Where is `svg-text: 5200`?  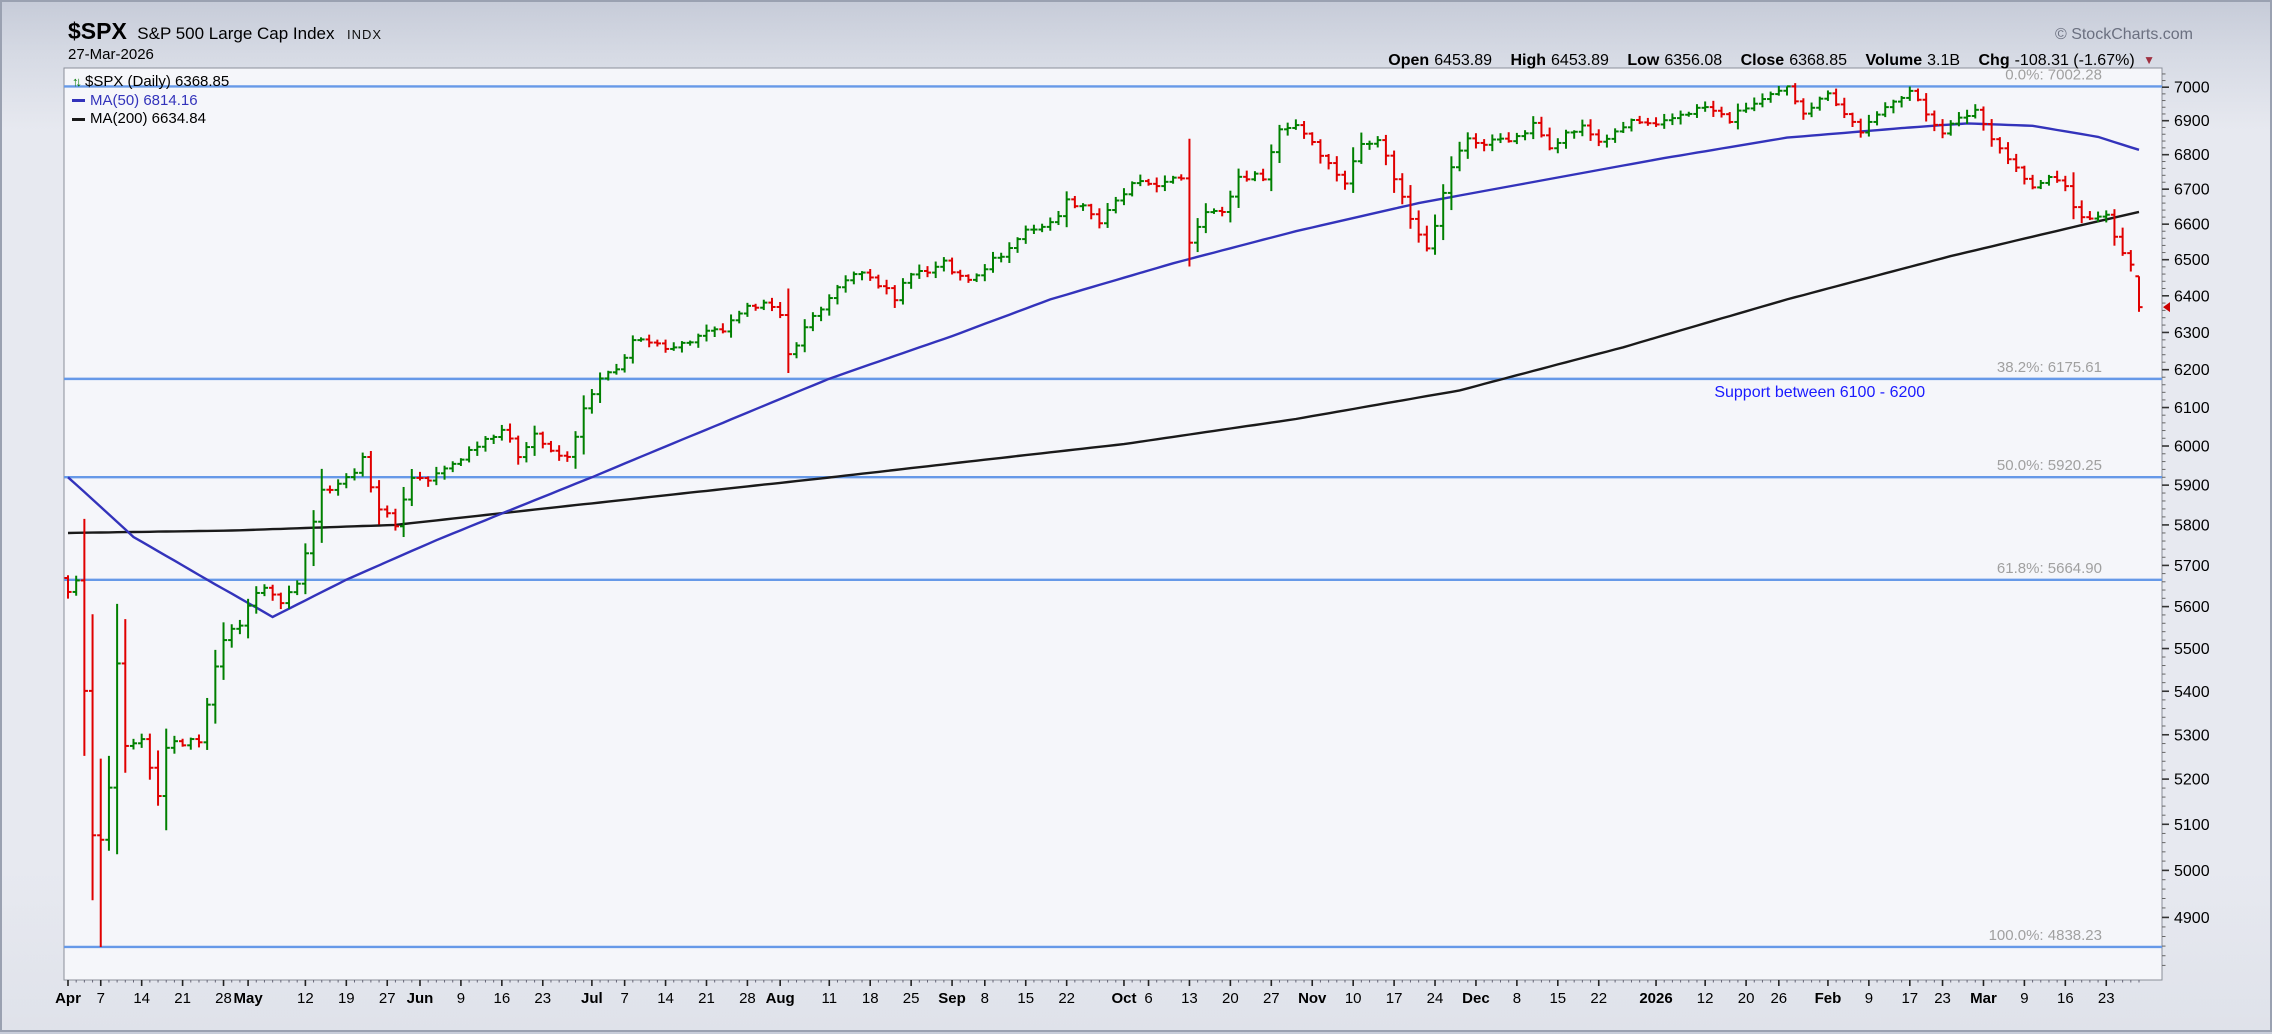
svg-text: 5200 is located at coordinates (2192, 780).